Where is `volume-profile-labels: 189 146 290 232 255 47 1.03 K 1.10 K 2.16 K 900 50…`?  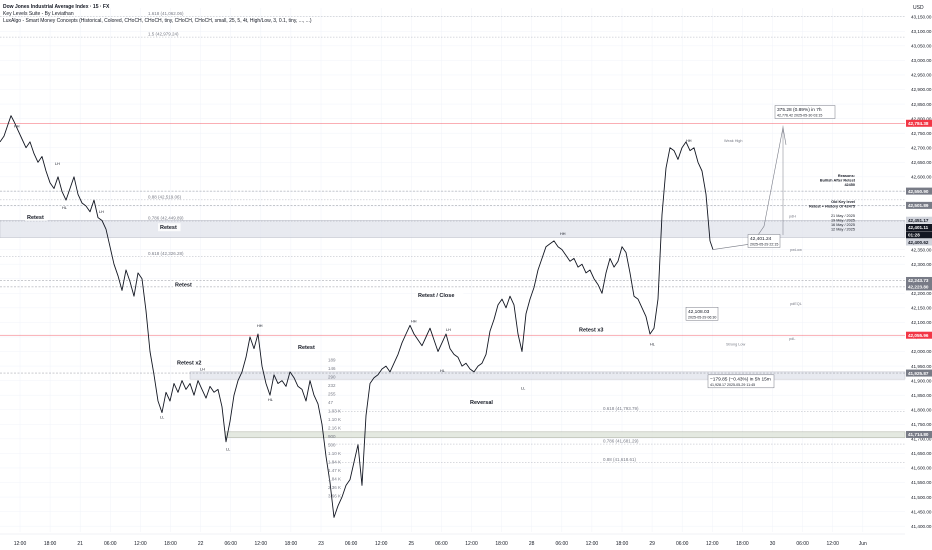 volume-profile-labels: 189 146 290 232 255 47 1.03 K 1.10 K 2.16 K 900 50… is located at coordinates (334, 428).